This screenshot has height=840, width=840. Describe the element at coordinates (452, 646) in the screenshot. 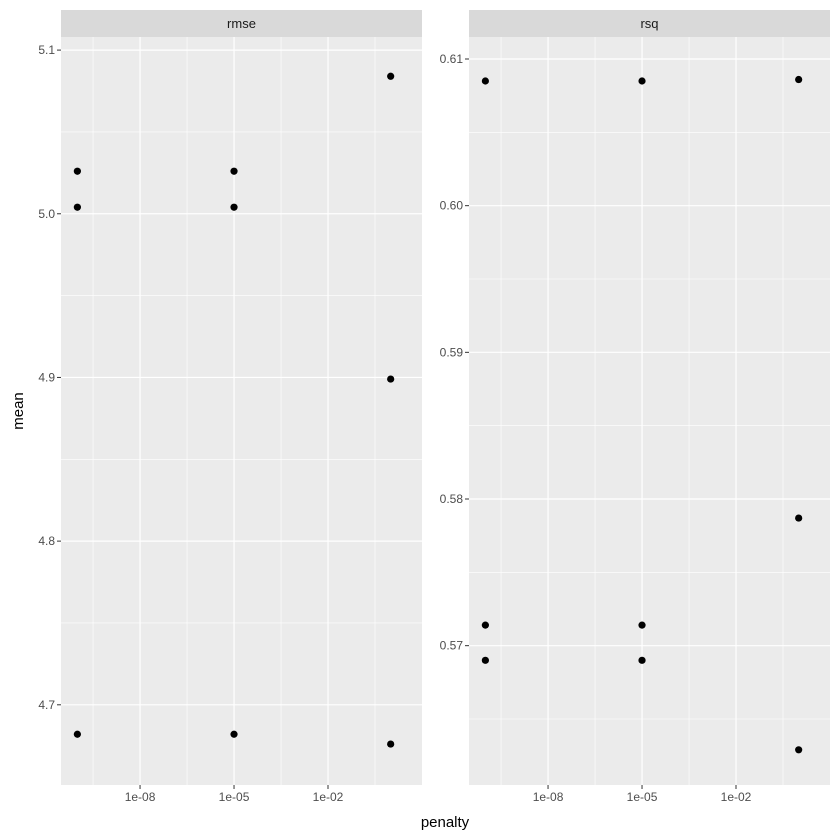

I see `y-tick-label: 0.57` at that location.